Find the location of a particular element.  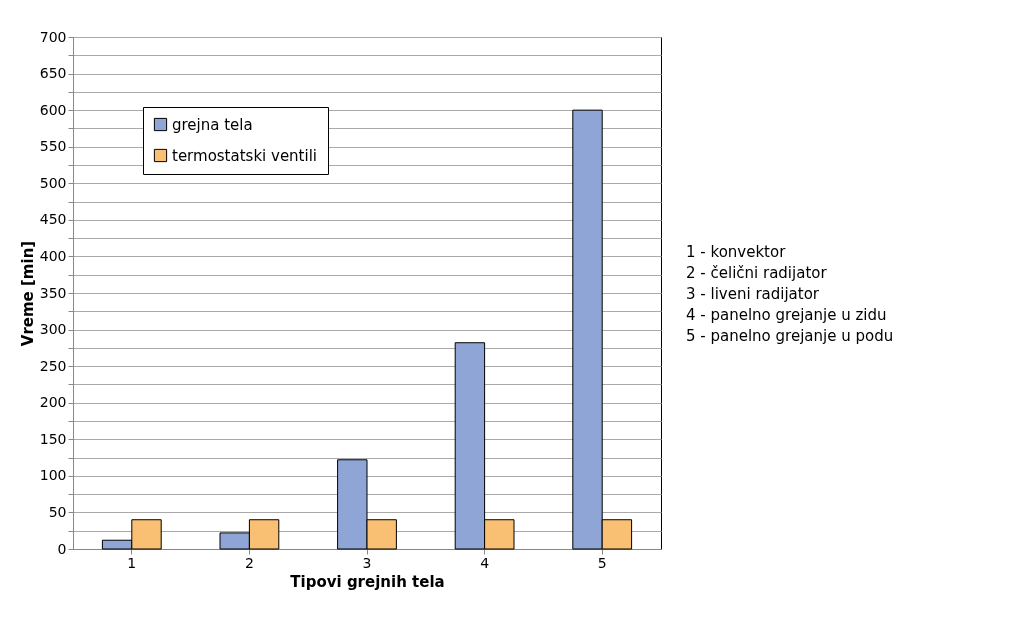

x-tick-label: 4 is located at coordinates (485, 562).